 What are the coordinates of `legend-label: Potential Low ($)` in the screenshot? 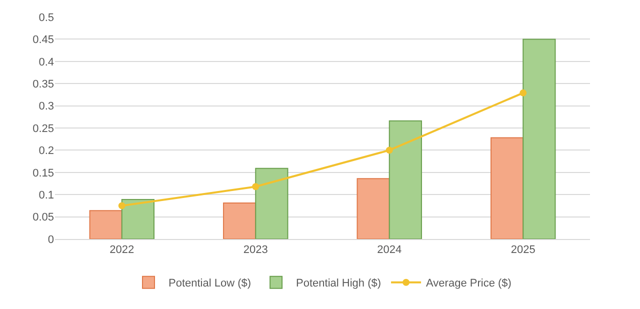 It's located at (210, 284).